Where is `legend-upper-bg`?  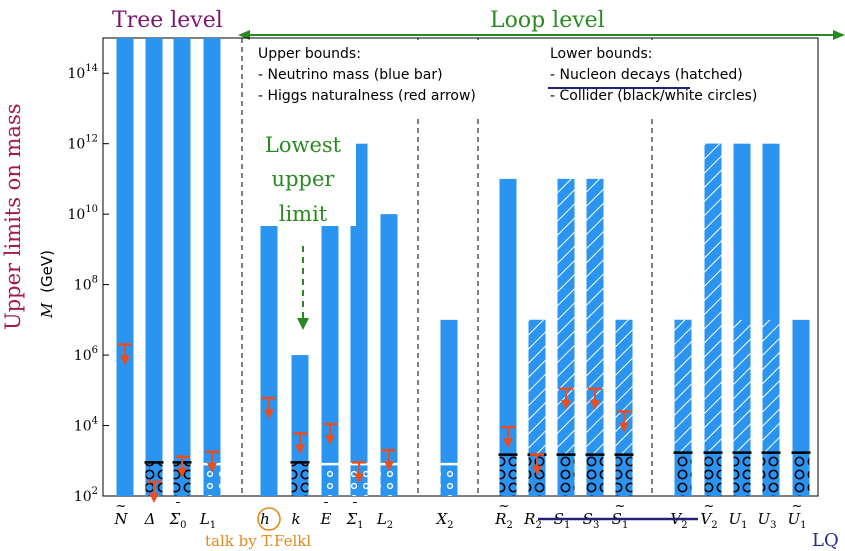 legend-upper-bg is located at coordinates (383, 78).